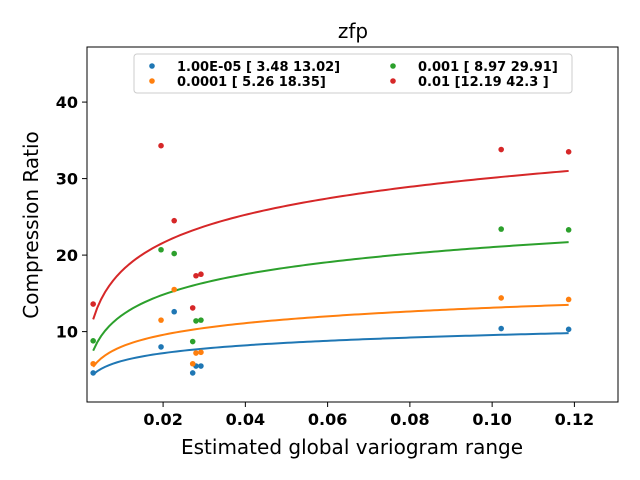  I want to click on x-axis-ticks: 0.02 0.04 0.06 0.08 0.10 0.12, so click(368, 415).